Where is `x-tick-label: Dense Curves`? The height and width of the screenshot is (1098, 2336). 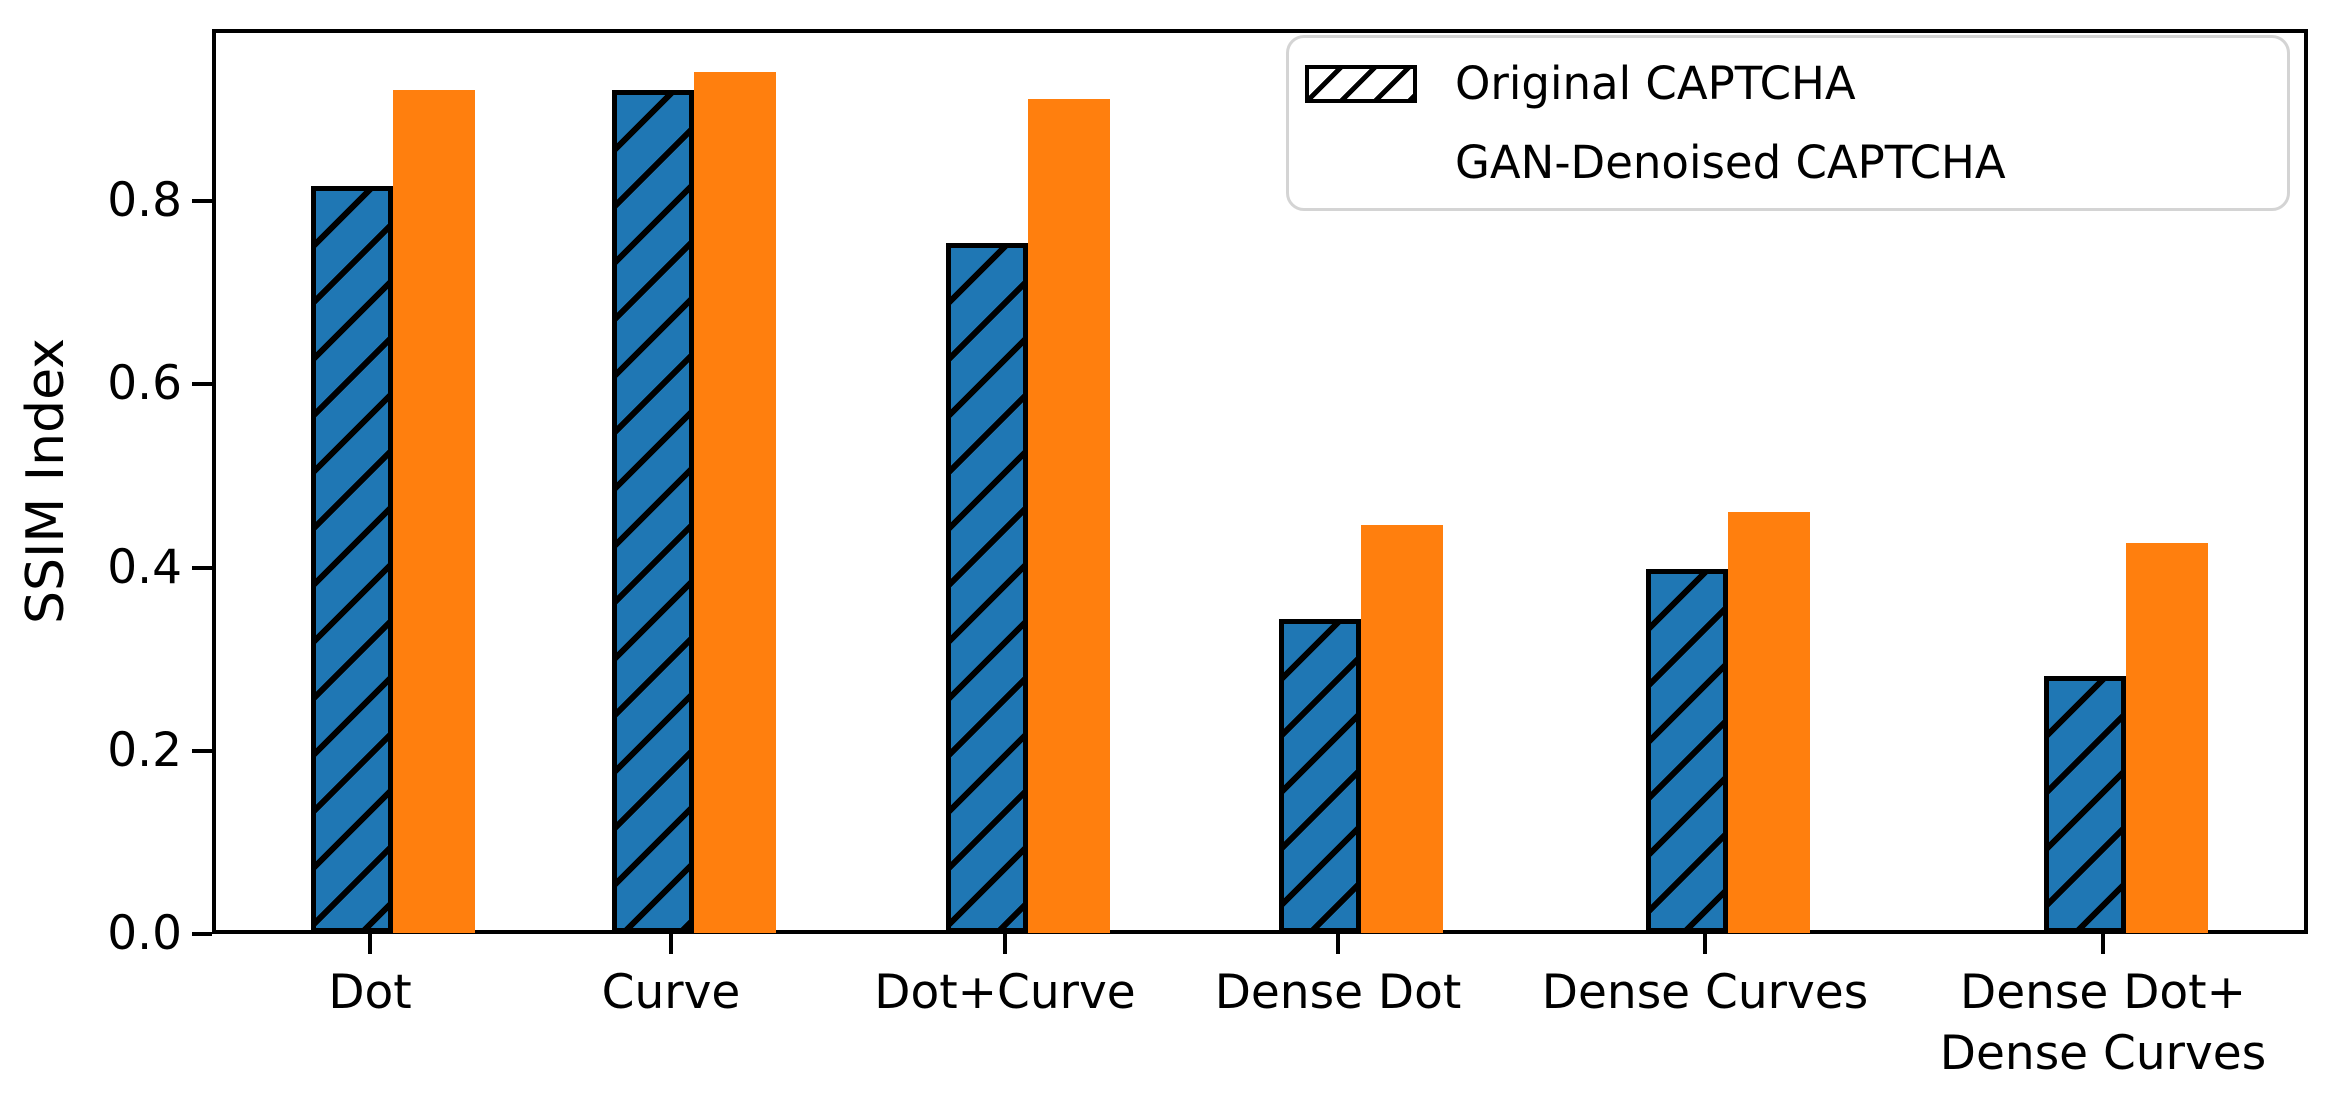 x-tick-label: Dense Curves is located at coordinates (1705, 992).